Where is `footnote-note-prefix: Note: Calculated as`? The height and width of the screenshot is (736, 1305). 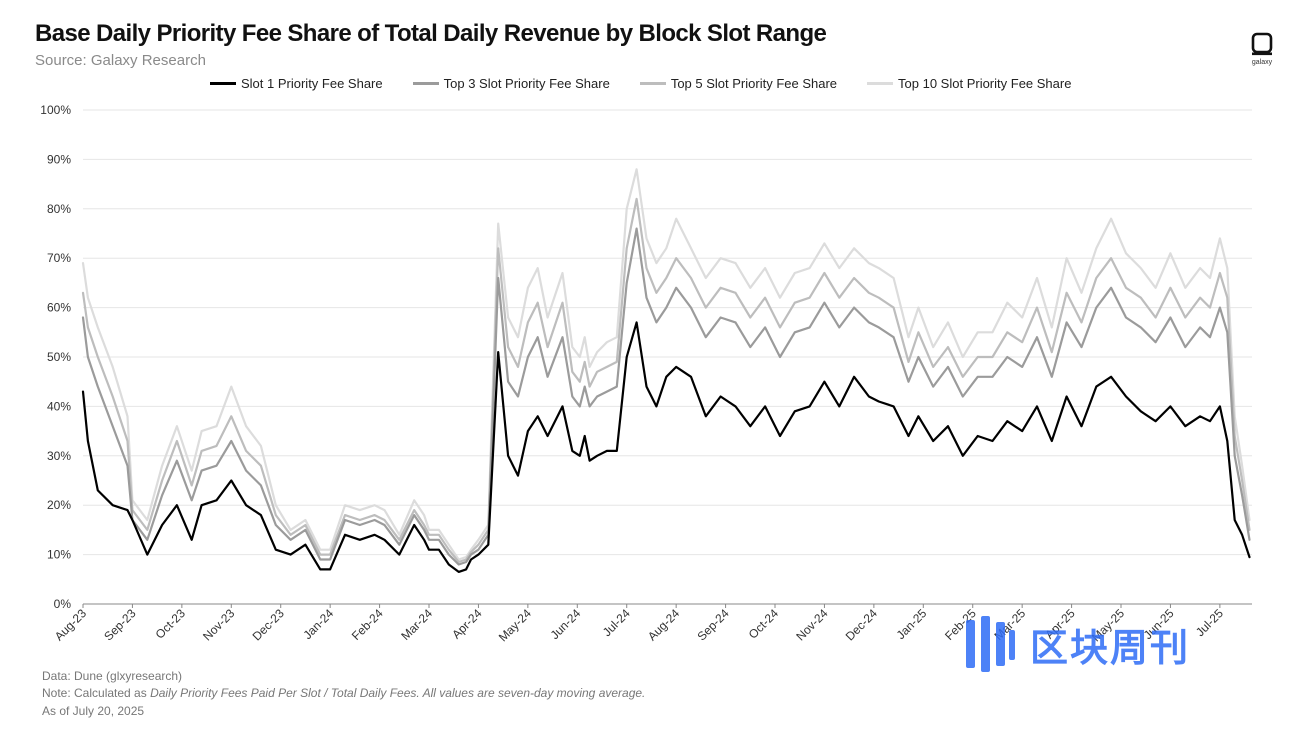
footnote-note-prefix: Note: Calculated as is located at coordinates (96, 693).